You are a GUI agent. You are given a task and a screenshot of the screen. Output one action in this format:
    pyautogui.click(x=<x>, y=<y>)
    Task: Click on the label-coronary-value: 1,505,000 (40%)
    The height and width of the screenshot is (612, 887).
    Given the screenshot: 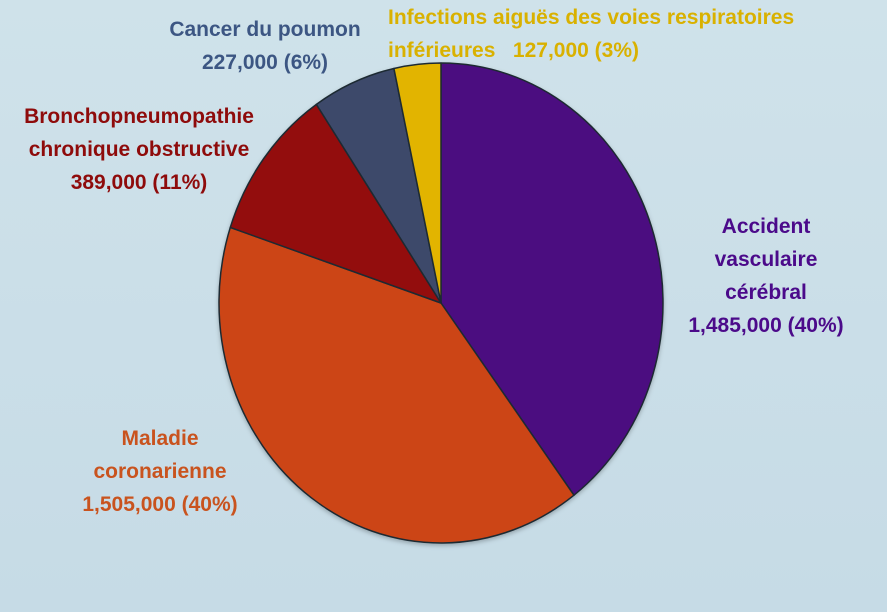 What is the action you would take?
    pyautogui.click(x=160, y=504)
    